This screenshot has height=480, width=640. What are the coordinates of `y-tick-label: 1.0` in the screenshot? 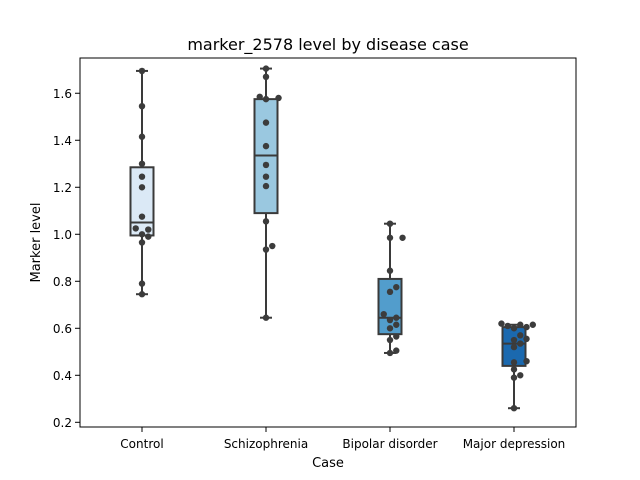 It's located at (62, 235).